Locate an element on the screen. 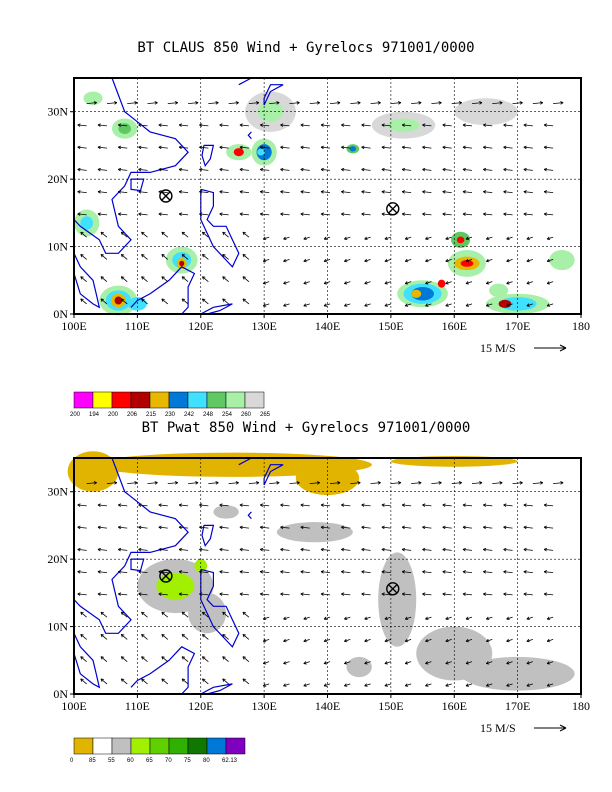 This screenshot has height=792, width=612. legend-label: 215 is located at coordinates (151, 415).